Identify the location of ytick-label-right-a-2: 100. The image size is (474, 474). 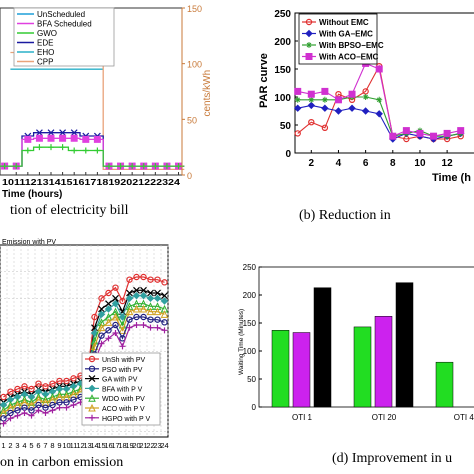
(194, 65).